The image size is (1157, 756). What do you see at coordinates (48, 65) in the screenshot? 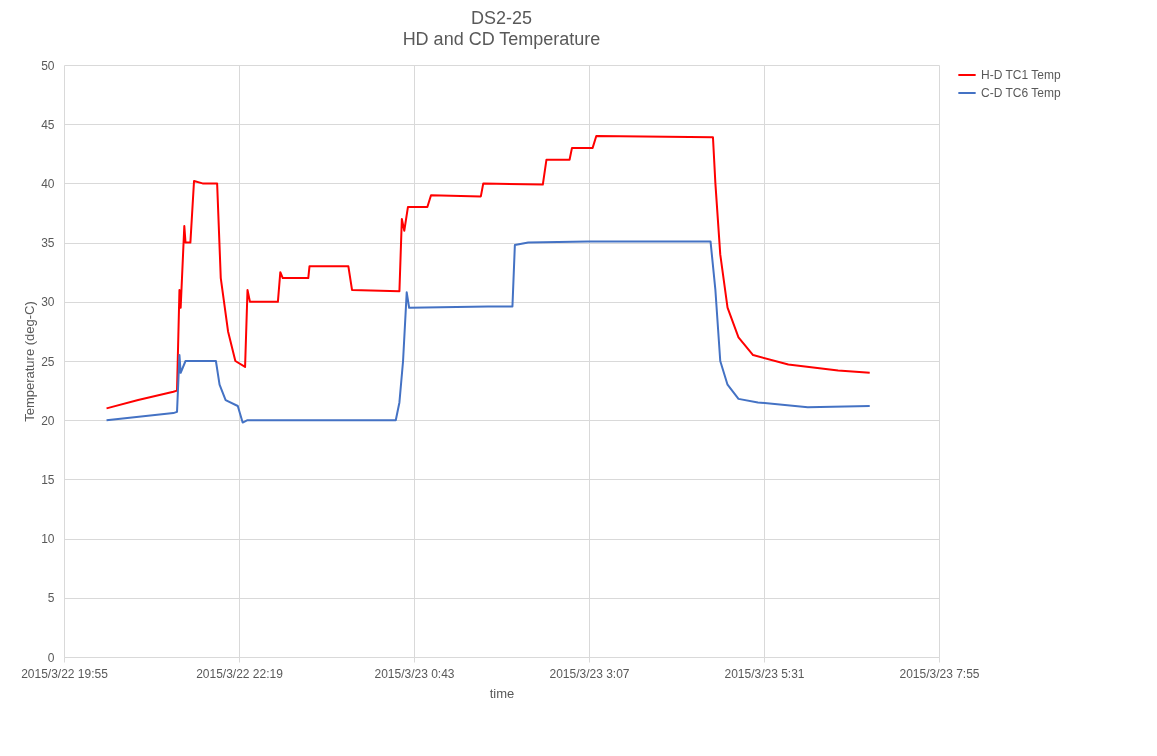
I see `y-tick-label: 50` at bounding box center [48, 65].